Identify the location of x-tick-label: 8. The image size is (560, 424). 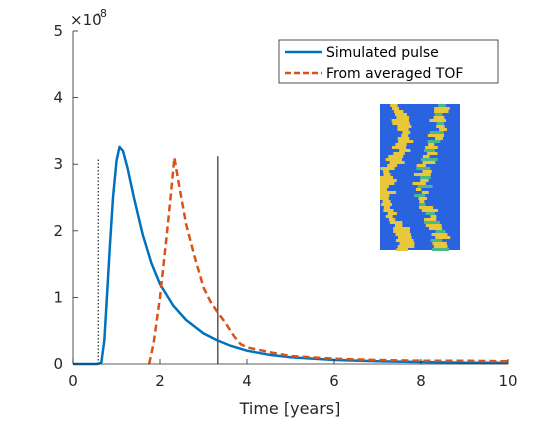
(421, 381).